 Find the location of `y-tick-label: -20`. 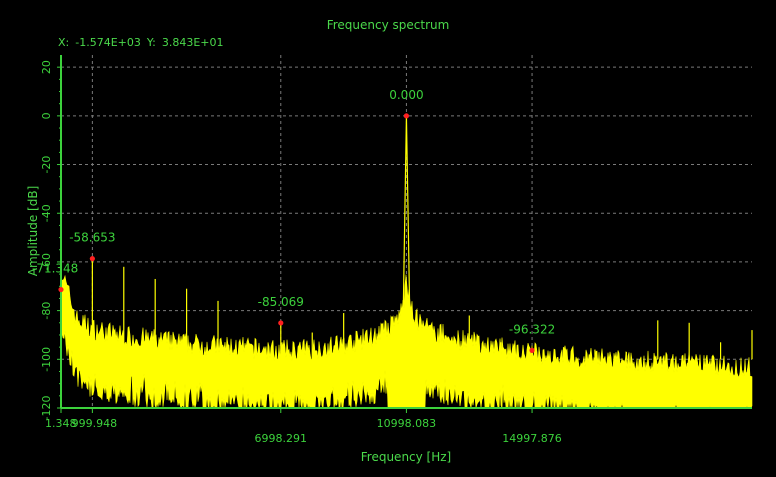

y-tick-label: -20 is located at coordinates (46, 165).